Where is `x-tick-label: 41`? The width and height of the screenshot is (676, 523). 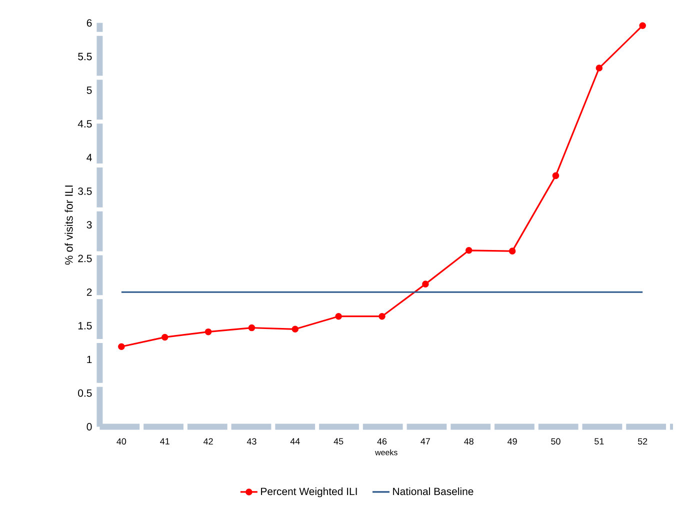
x-tick-label: 41 is located at coordinates (165, 441).